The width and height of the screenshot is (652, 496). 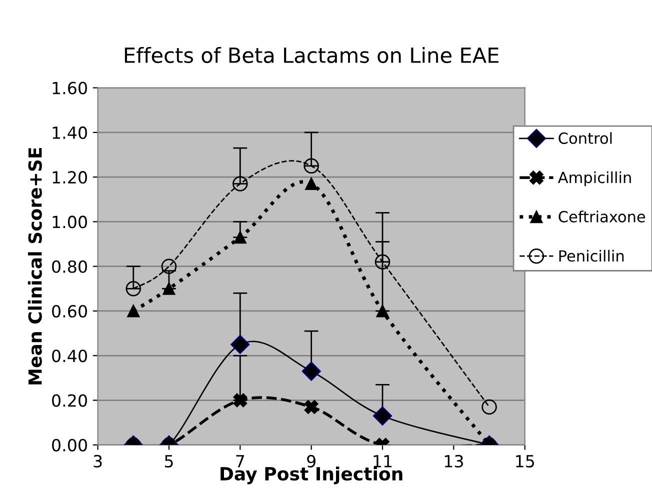 What do you see at coordinates (69, 400) in the screenshot?
I see `y-tick-label: 0.20` at bounding box center [69, 400].